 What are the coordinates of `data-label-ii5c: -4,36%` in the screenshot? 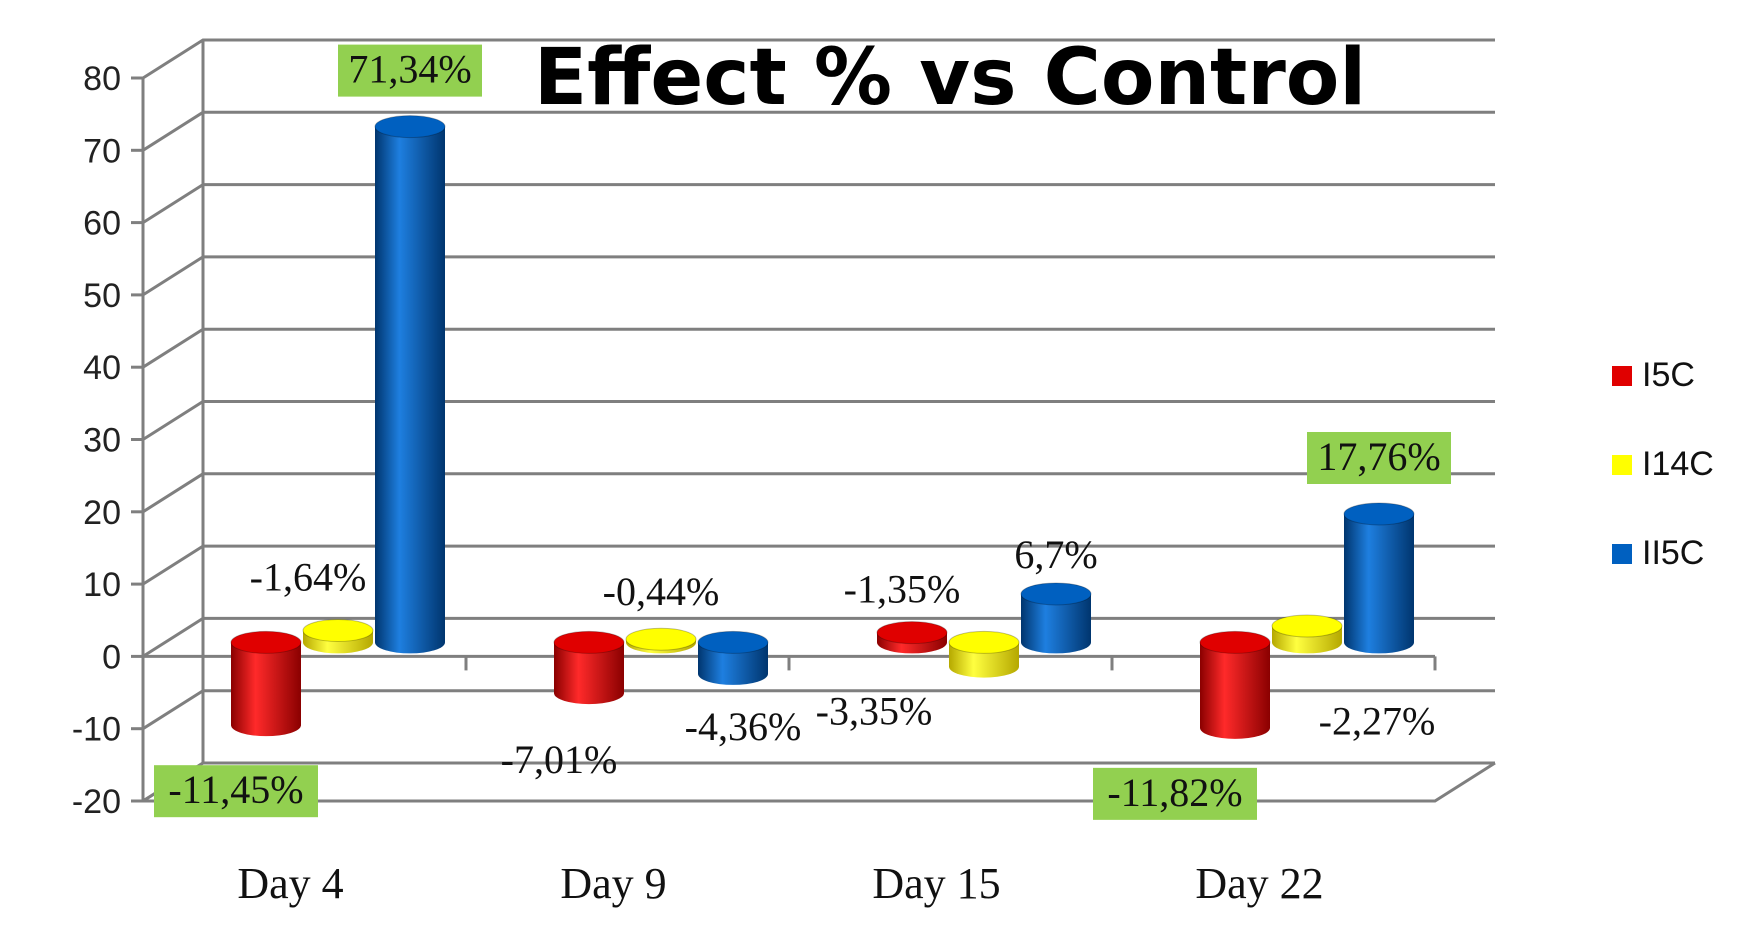 It's located at (743, 726).